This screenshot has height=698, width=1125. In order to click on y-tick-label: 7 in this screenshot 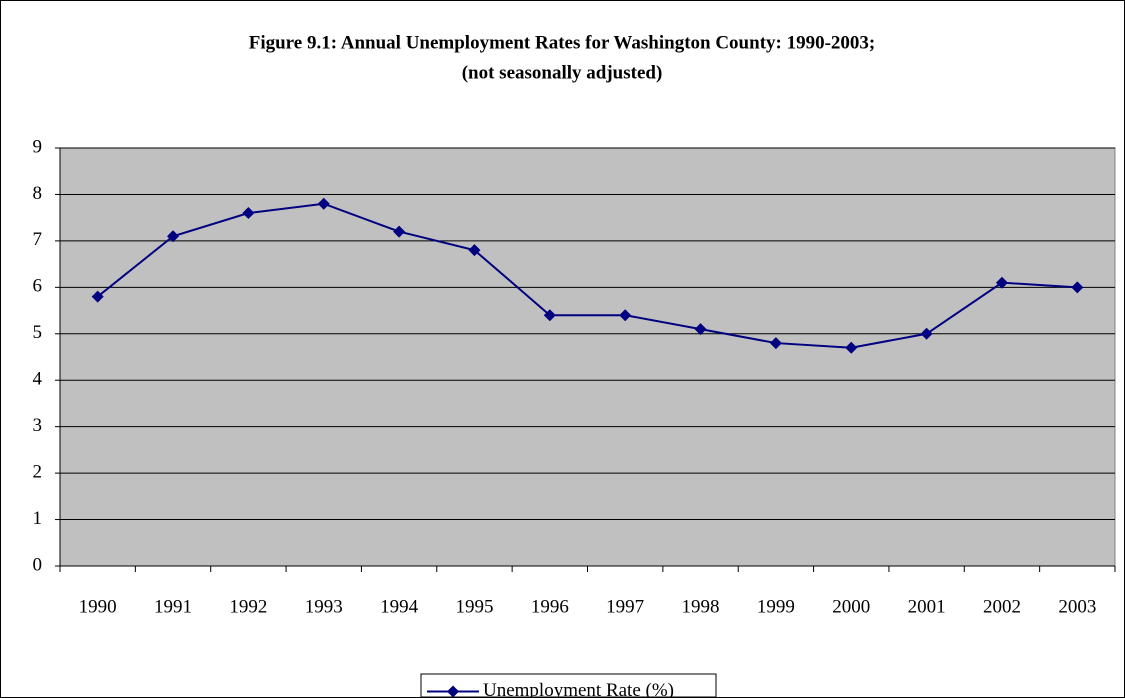, I will do `click(38, 239)`.